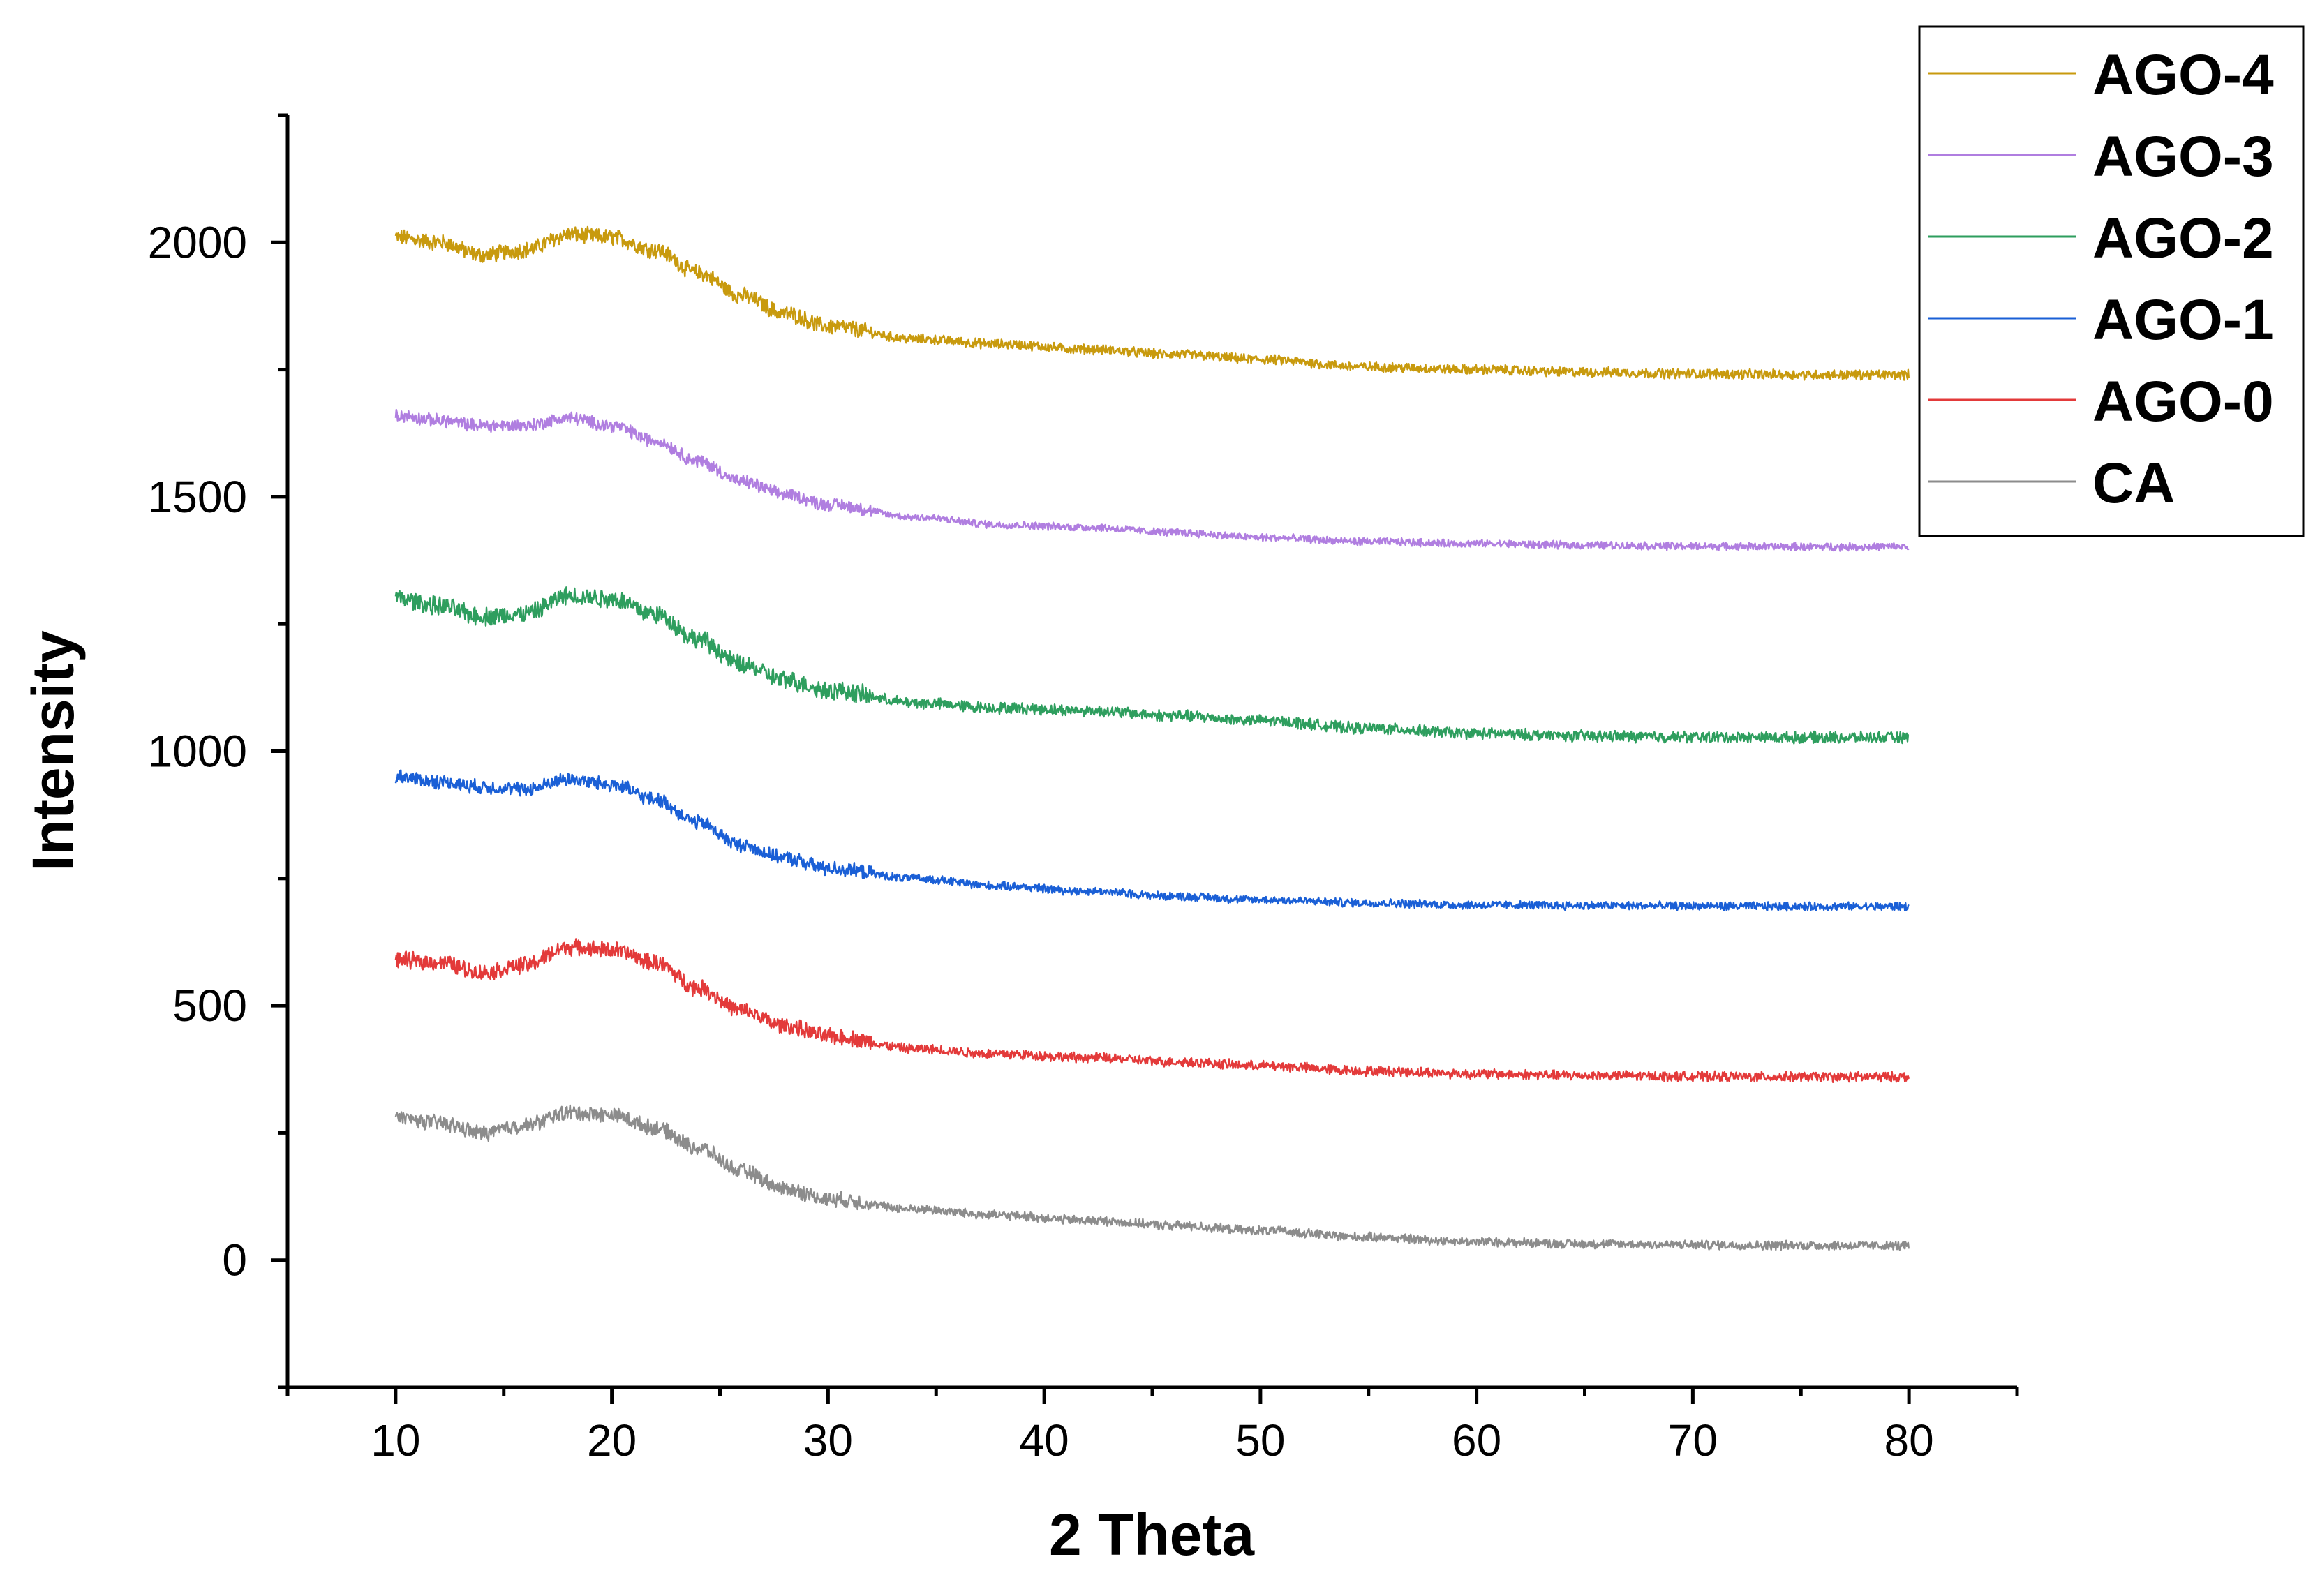 This screenshot has width=2320, height=1596. I want to click on legend-box, so click(2111, 281).